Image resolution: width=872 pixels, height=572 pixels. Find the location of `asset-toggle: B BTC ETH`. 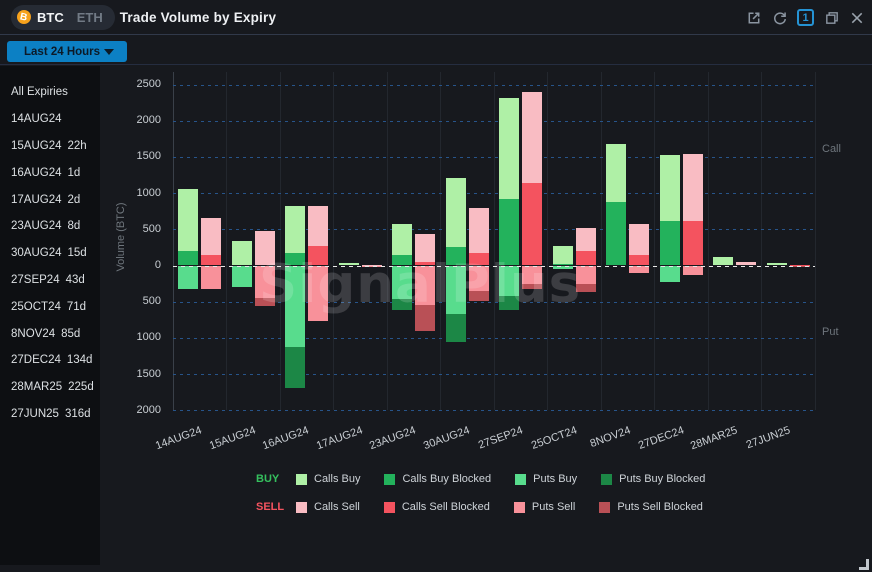

asset-toggle: B BTC ETH is located at coordinates (63, 17).